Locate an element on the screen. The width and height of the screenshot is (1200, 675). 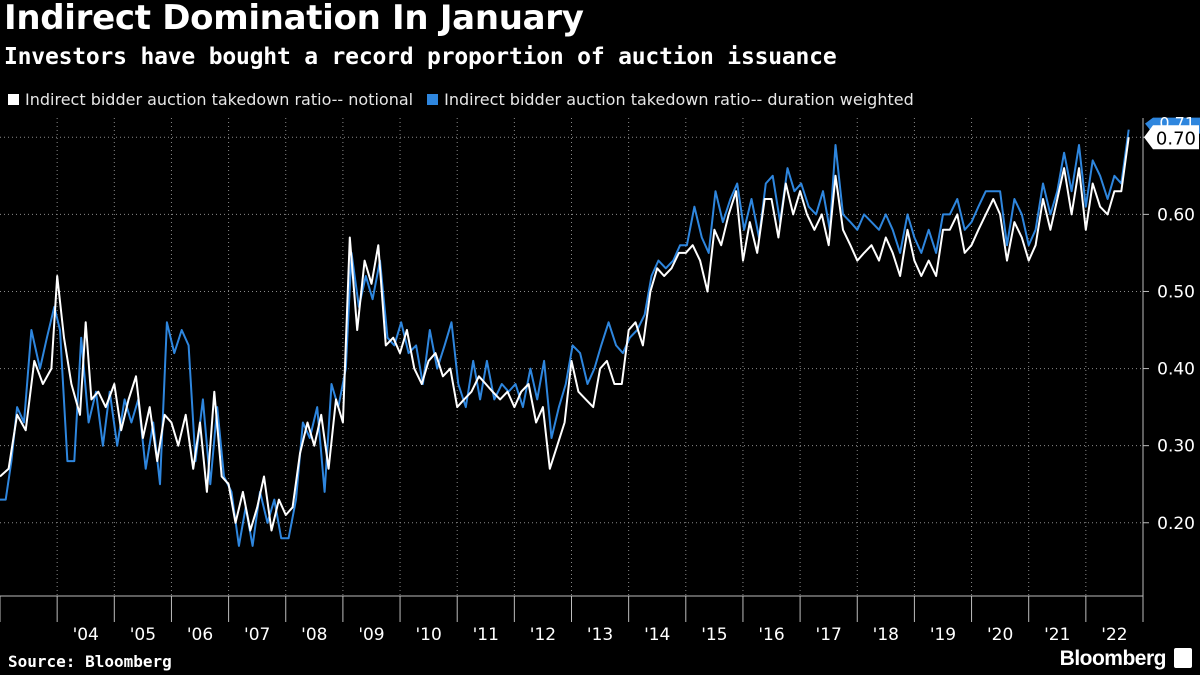
legend-swatch-notional is located at coordinates (13, 99).